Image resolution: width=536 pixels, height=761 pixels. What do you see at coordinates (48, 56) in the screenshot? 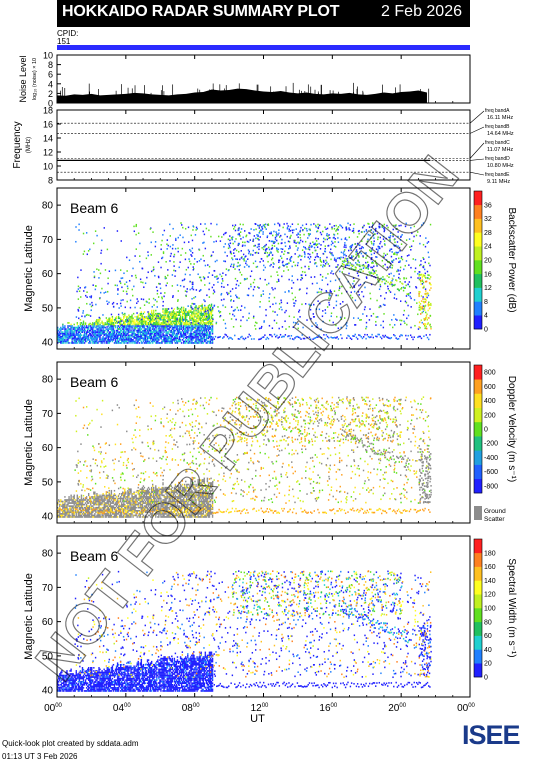
I see `noise-ytick-label: 10` at bounding box center [48, 56].